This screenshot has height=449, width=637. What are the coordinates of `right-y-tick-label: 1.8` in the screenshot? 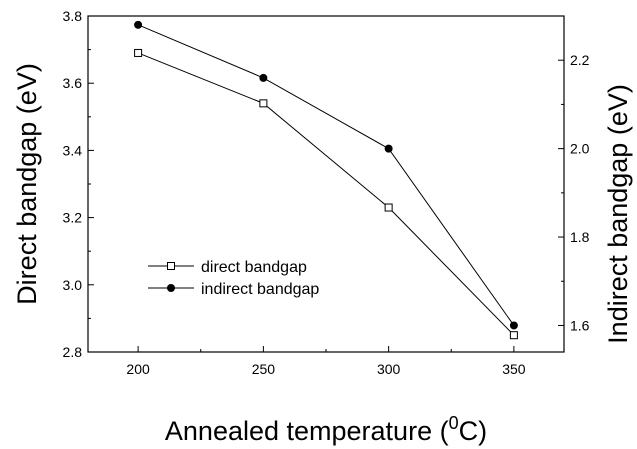 It's located at (580, 237).